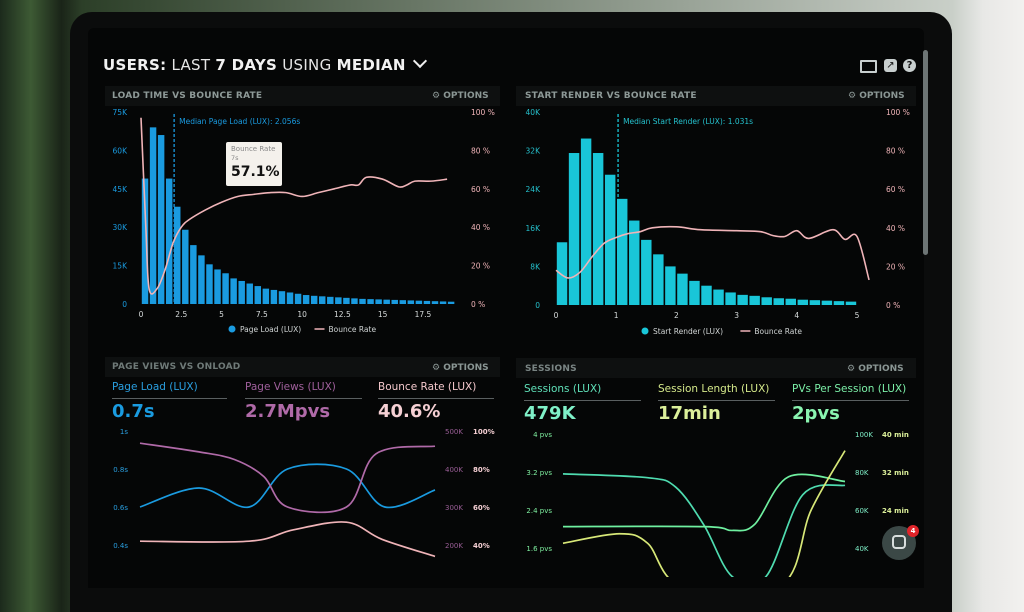  I want to click on y3-tick-label: 100%, so click(484, 432).